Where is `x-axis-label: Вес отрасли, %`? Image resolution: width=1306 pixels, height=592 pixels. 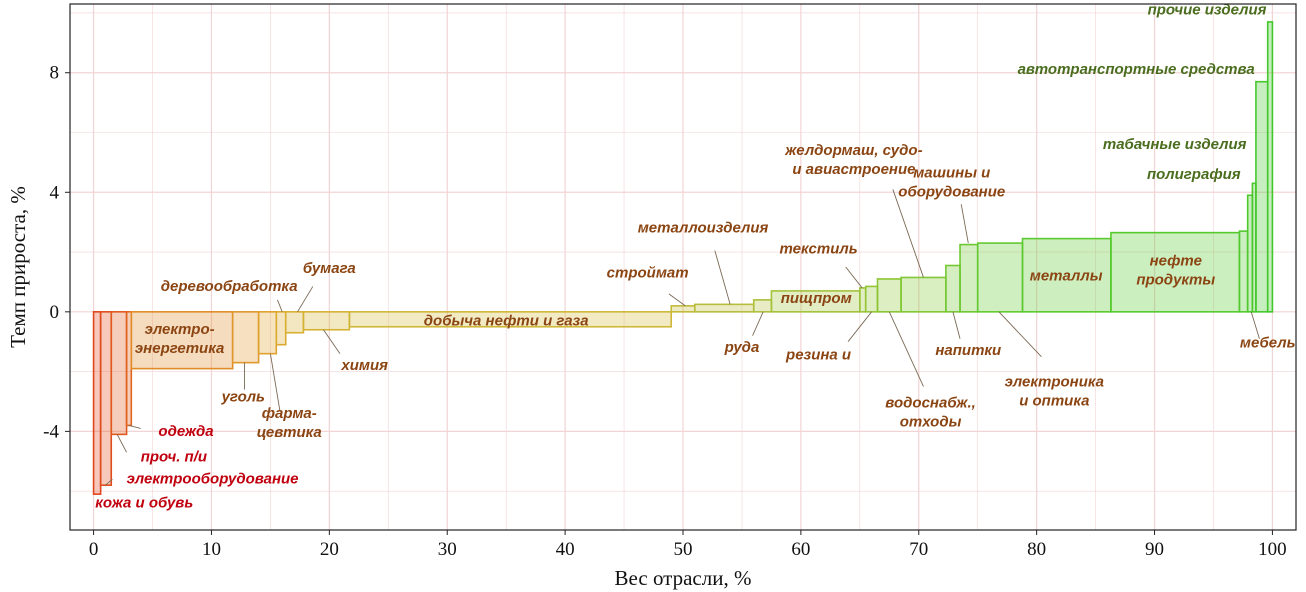
x-axis-label: Вес отрасли, % is located at coordinates (683, 578).